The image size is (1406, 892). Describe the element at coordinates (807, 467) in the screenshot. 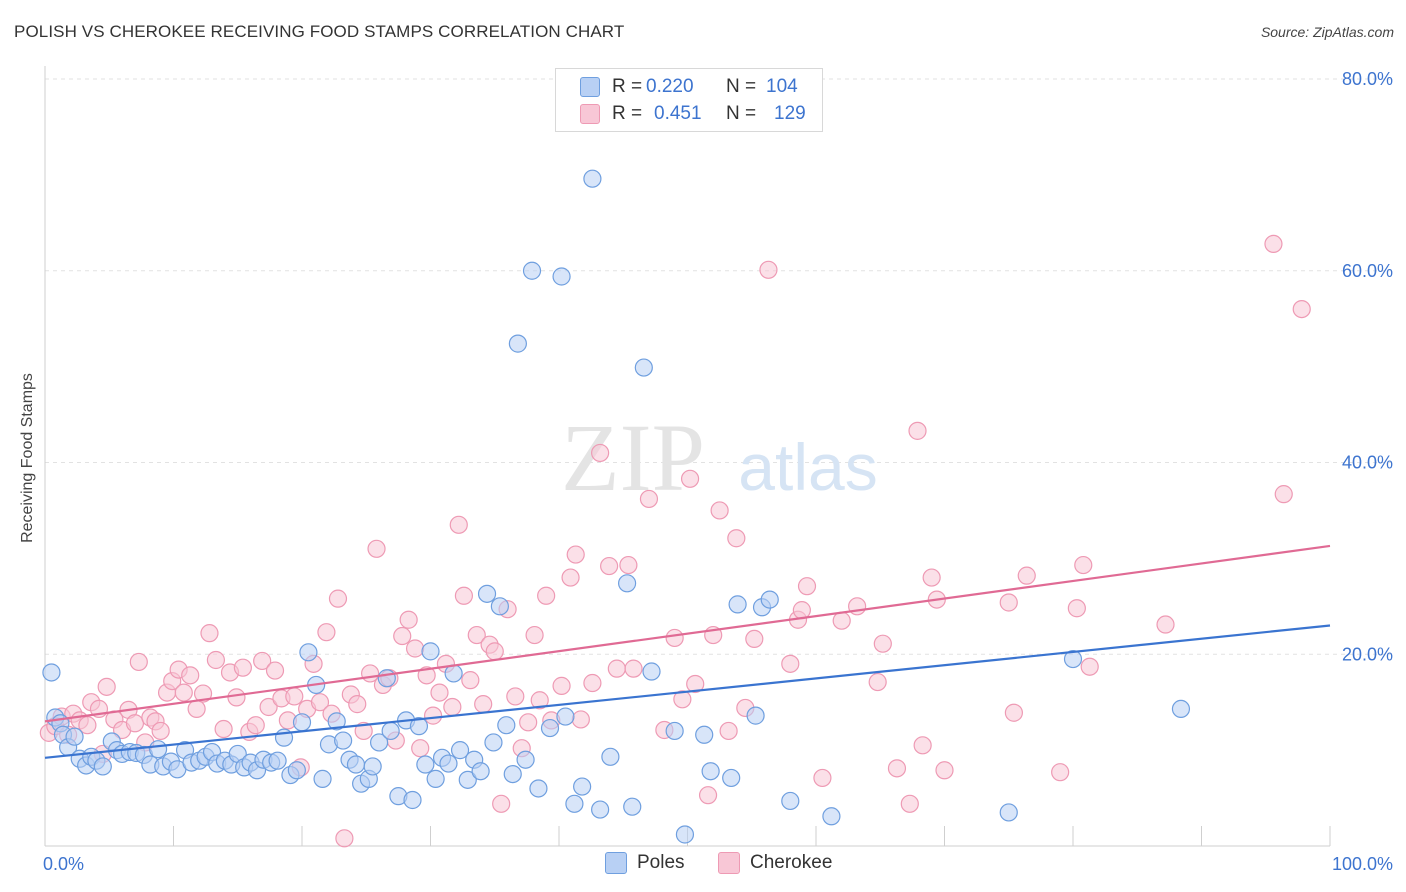

I see `watermark-atlas: atlas` at that location.